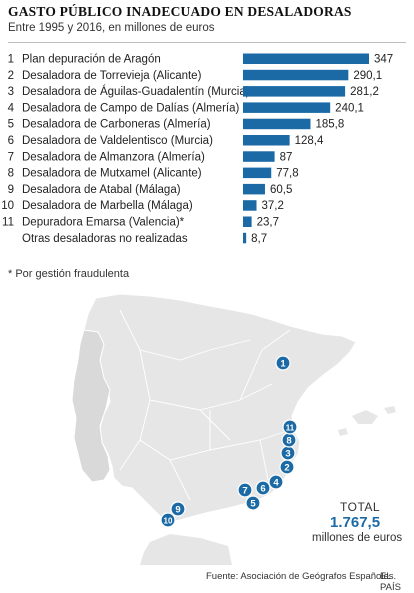 This screenshot has width=414, height=593. Describe the element at coordinates (180, 11) in the screenshot. I see `chart-title: GASTO PÚBLICO INADECUADO EN DESALADORAS` at that location.